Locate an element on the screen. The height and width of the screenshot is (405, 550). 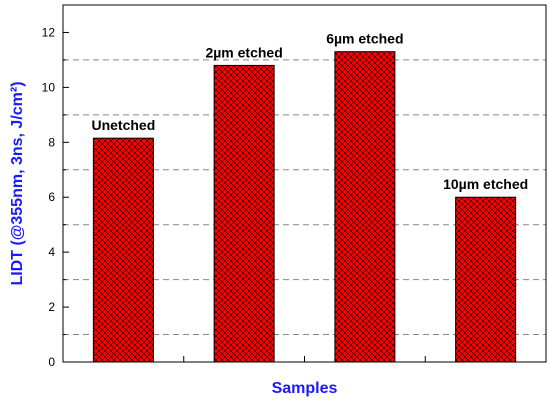
bar-label: 10µm etched is located at coordinates (485, 184).